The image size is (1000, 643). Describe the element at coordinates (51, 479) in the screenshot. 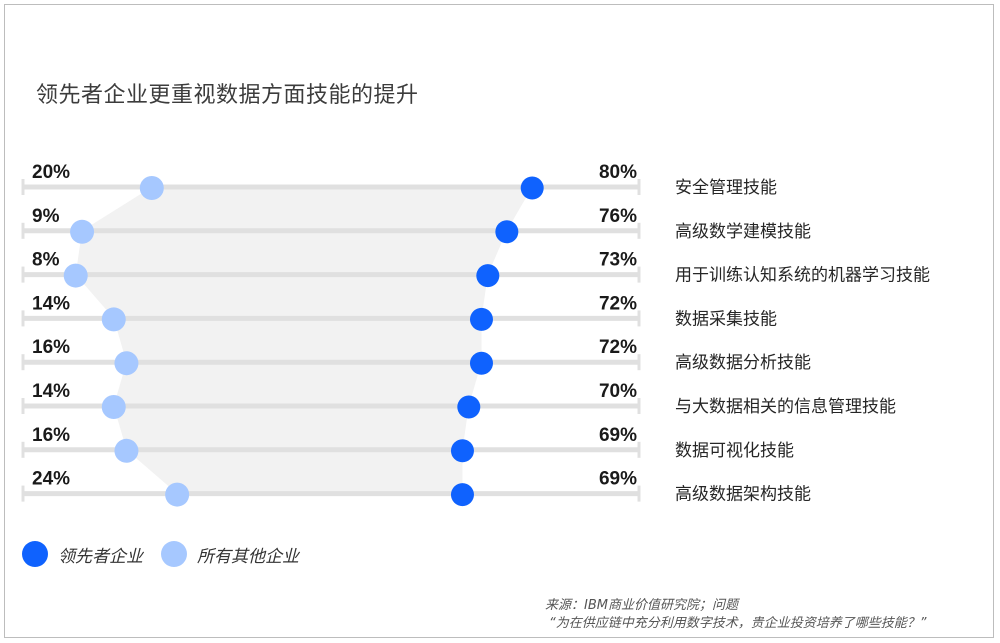

I see `value-label-others: 24%` at that location.